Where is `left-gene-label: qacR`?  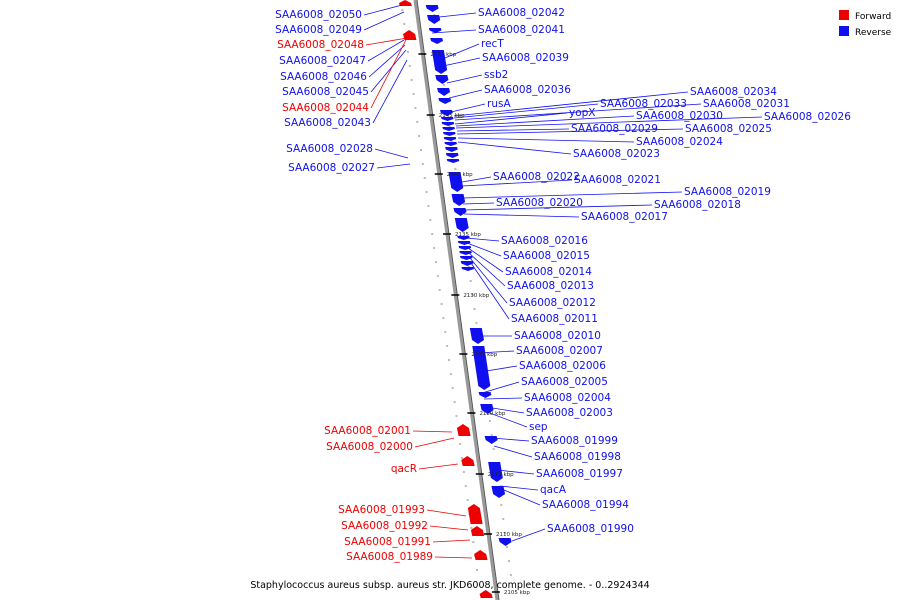 left-gene-label: qacR is located at coordinates (404, 469).